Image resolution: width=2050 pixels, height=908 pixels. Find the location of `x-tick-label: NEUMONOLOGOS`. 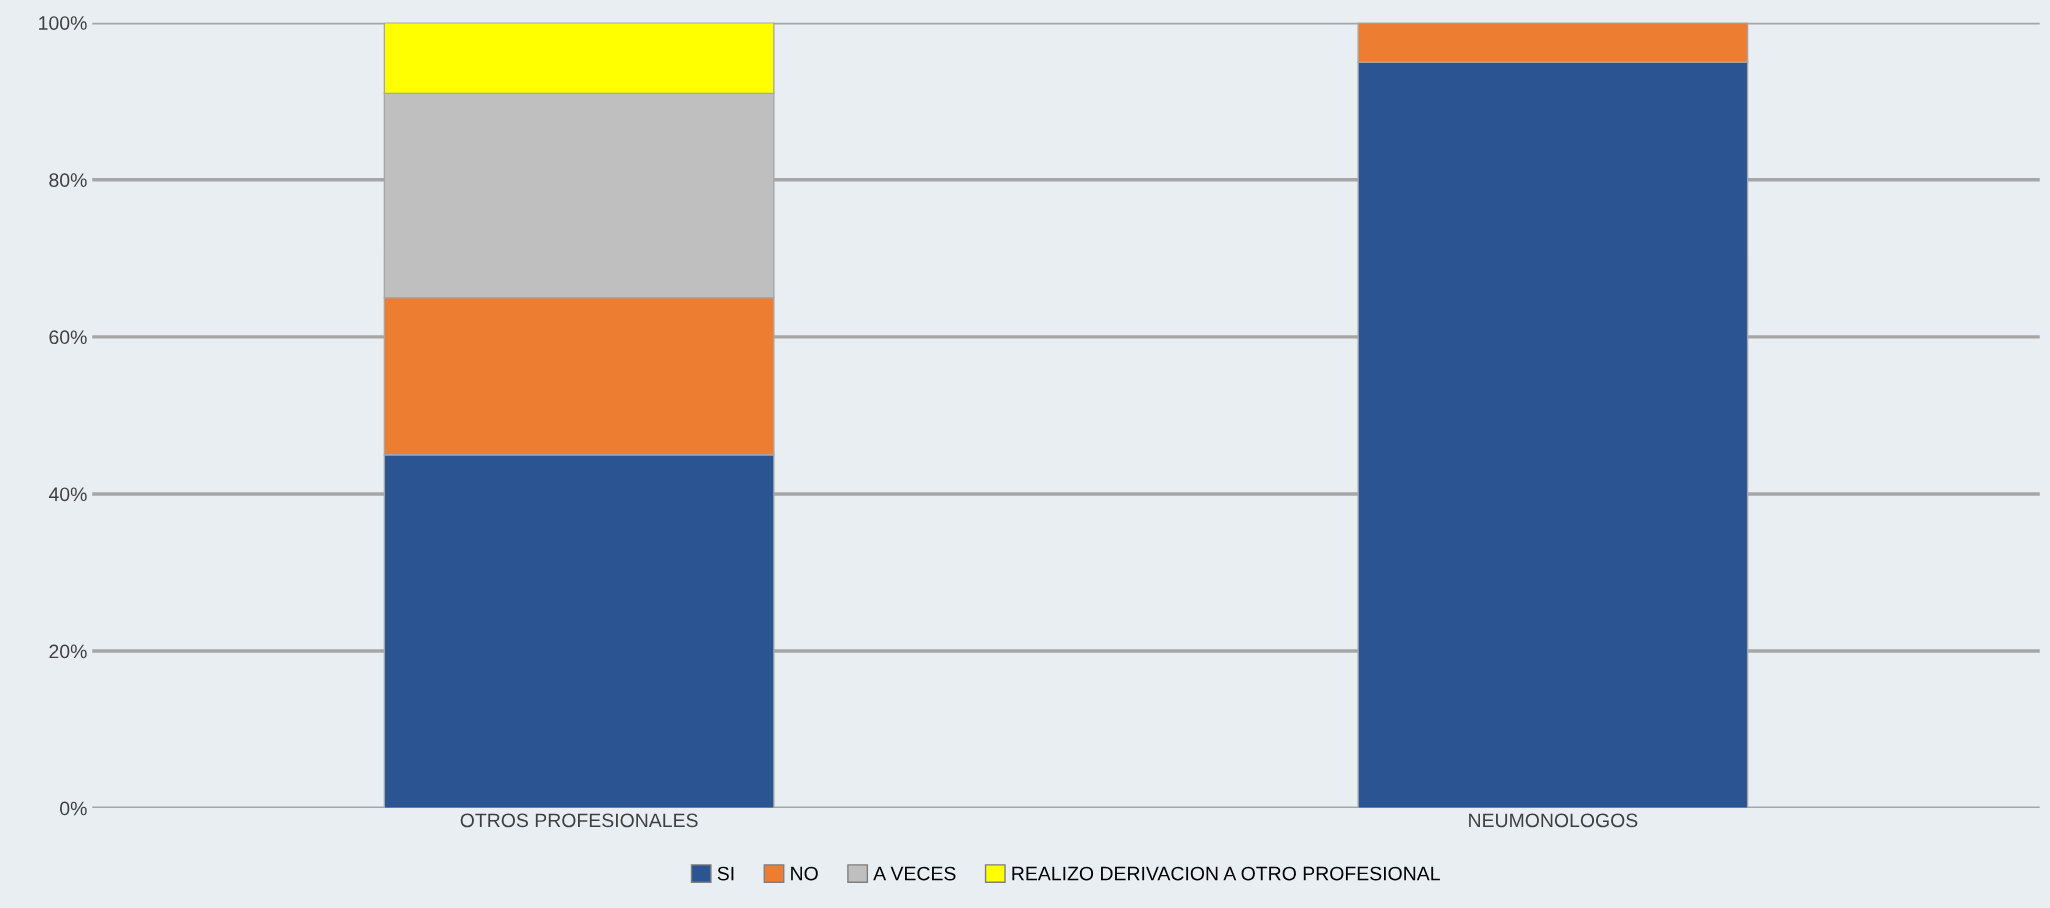

x-tick-label: NEUMONOLOGOS is located at coordinates (1553, 820).